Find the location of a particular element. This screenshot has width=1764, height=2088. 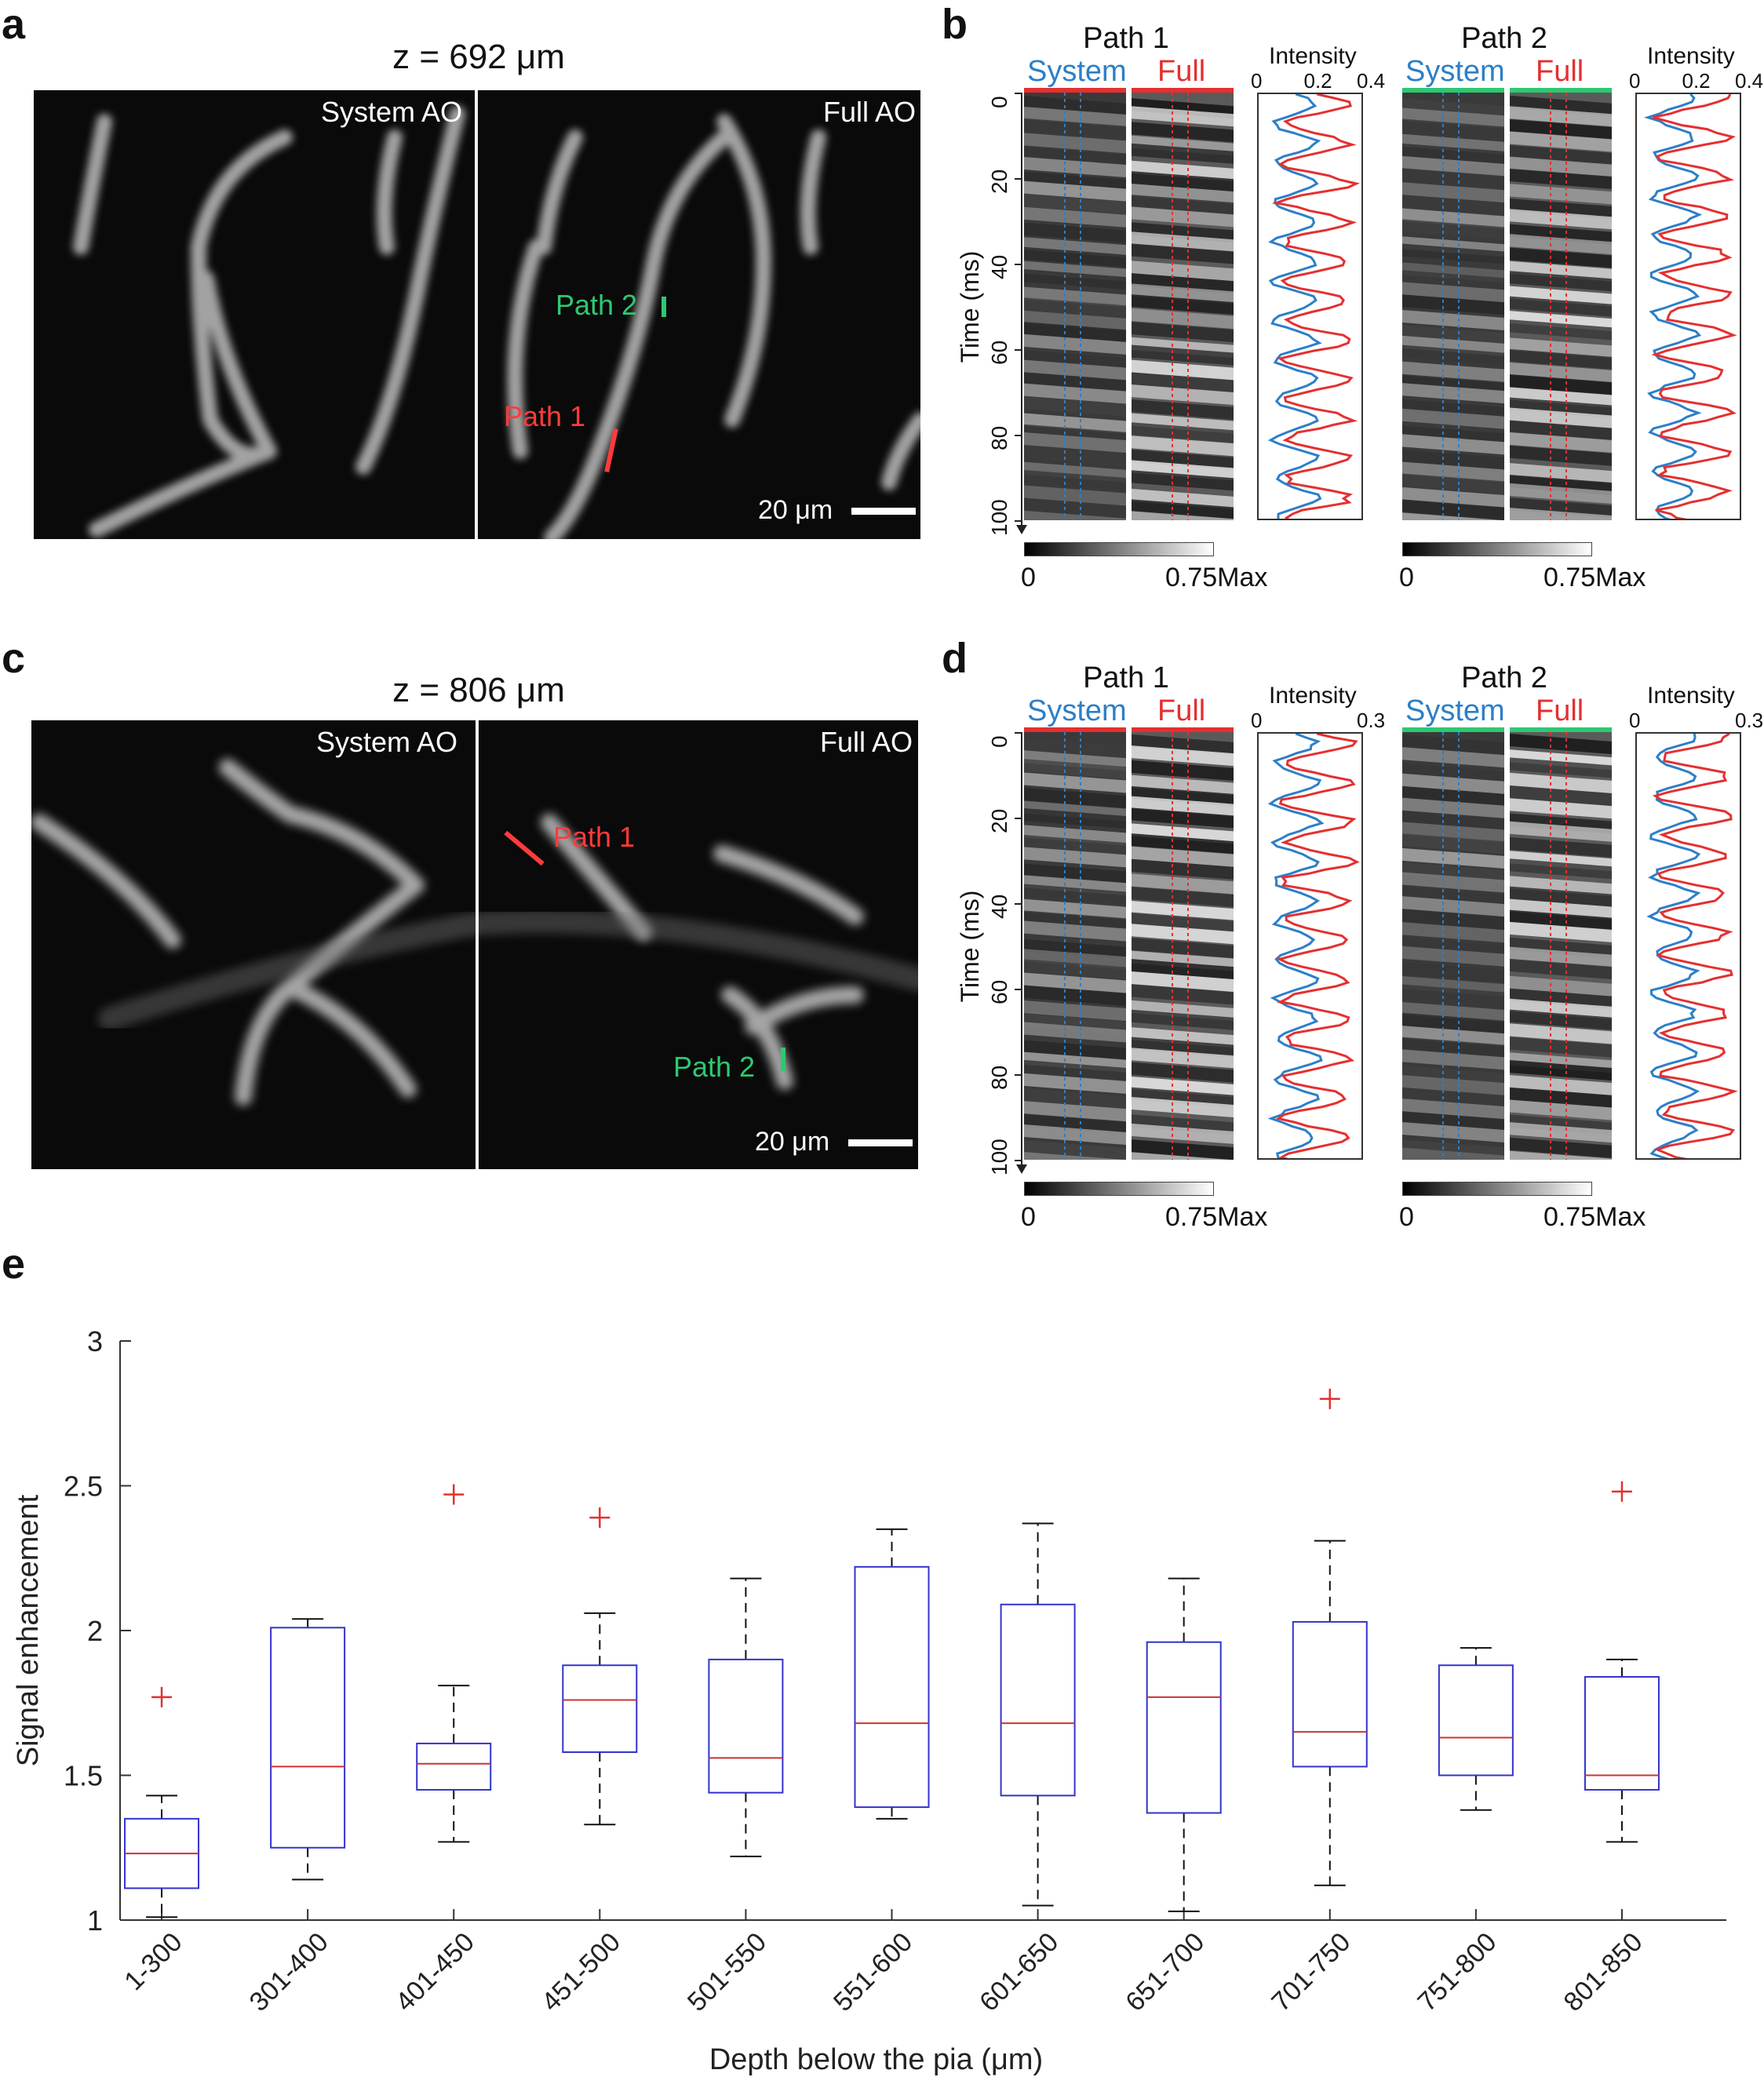

b-path2-full-label: Full is located at coordinates (1560, 71).